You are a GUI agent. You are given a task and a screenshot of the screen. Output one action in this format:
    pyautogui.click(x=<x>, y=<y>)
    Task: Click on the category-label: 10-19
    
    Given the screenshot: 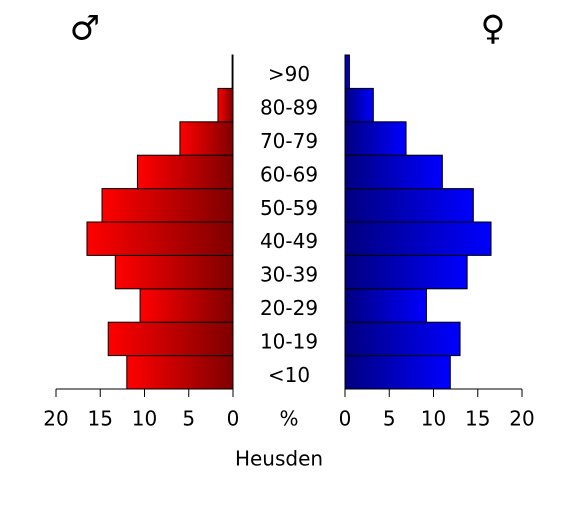 What is the action you would take?
    pyautogui.click(x=289, y=341)
    